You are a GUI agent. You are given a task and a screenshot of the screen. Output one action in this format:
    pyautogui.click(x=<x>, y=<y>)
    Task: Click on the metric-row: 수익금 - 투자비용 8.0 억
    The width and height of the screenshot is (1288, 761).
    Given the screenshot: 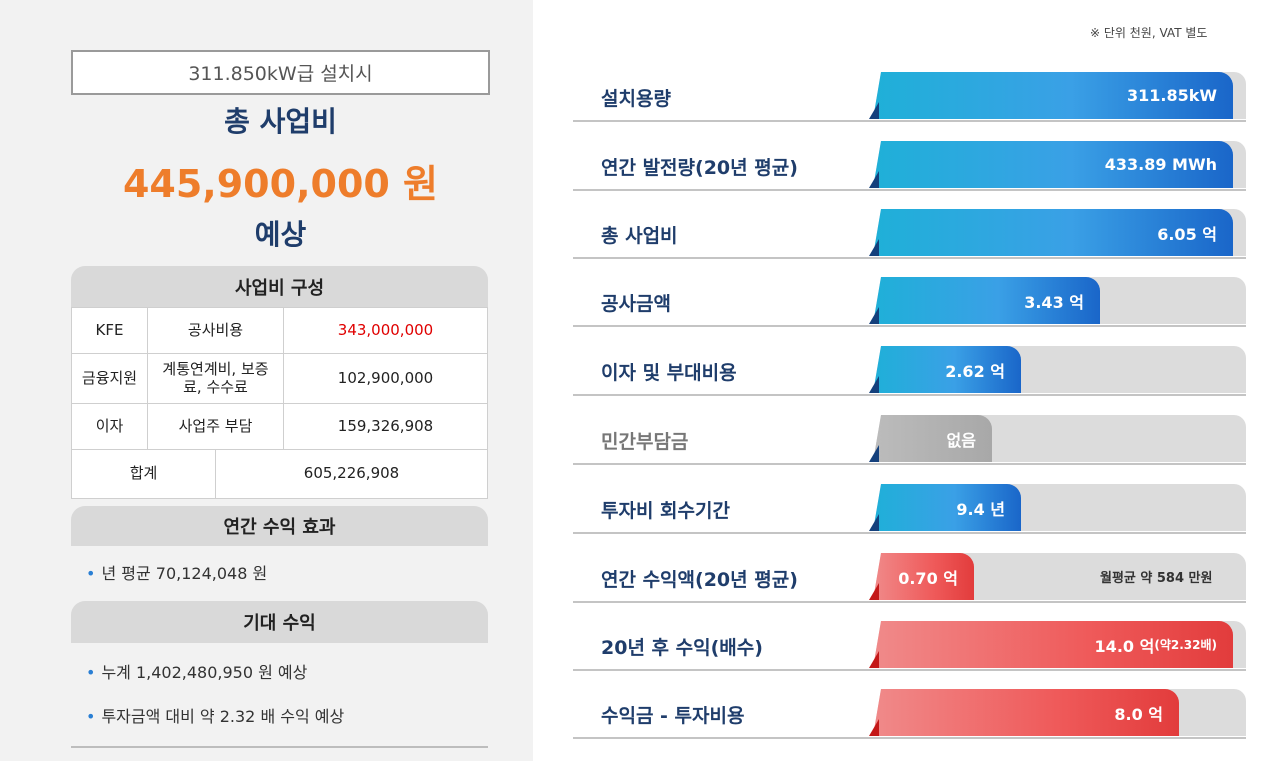 What is the action you would take?
    pyautogui.click(x=909, y=714)
    